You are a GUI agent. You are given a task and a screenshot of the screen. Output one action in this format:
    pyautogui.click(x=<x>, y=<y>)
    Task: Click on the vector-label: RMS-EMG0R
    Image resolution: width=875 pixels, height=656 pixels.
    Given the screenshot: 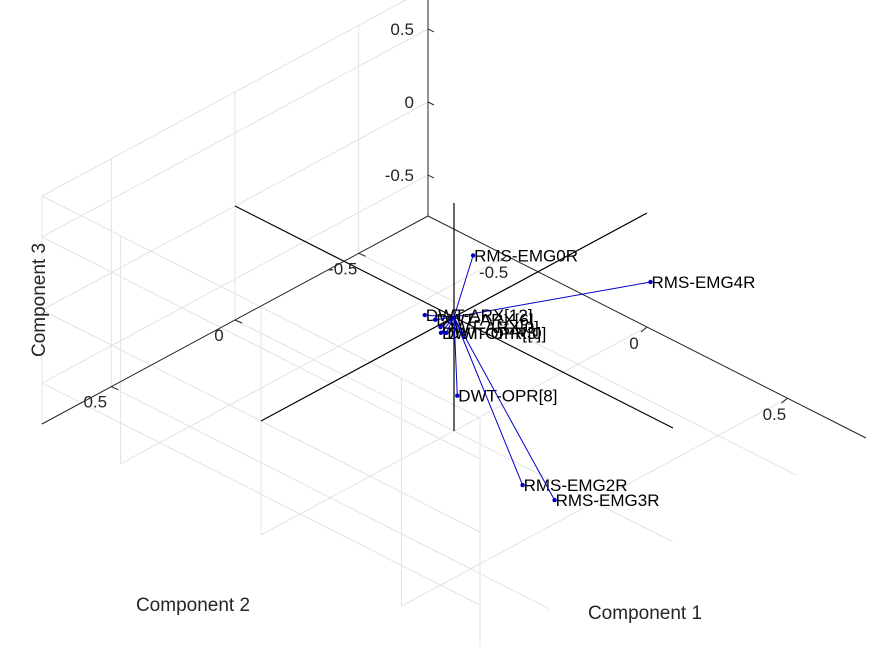 What is the action you would take?
    pyautogui.click(x=526, y=256)
    